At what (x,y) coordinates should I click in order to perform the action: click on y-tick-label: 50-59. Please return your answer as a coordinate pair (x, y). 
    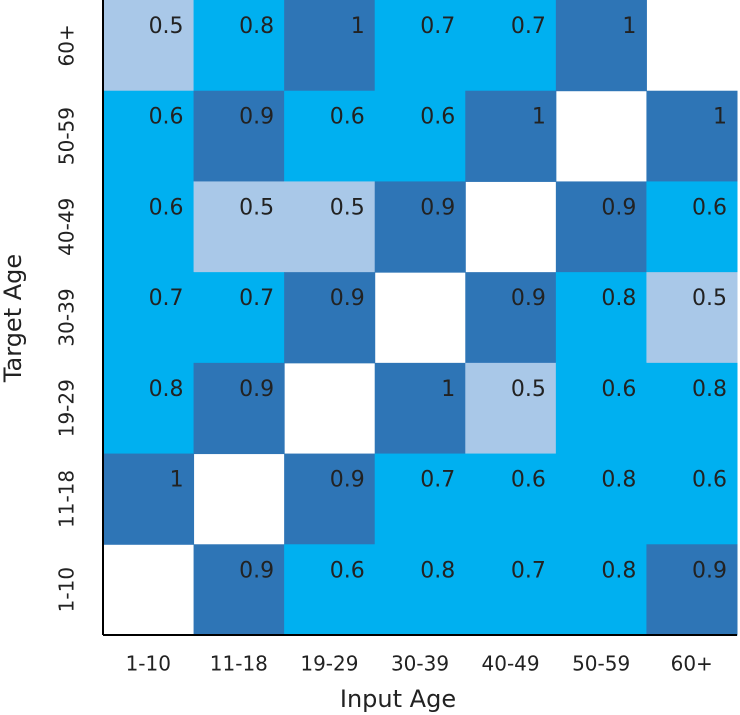
    Looking at the image, I should click on (67, 136).